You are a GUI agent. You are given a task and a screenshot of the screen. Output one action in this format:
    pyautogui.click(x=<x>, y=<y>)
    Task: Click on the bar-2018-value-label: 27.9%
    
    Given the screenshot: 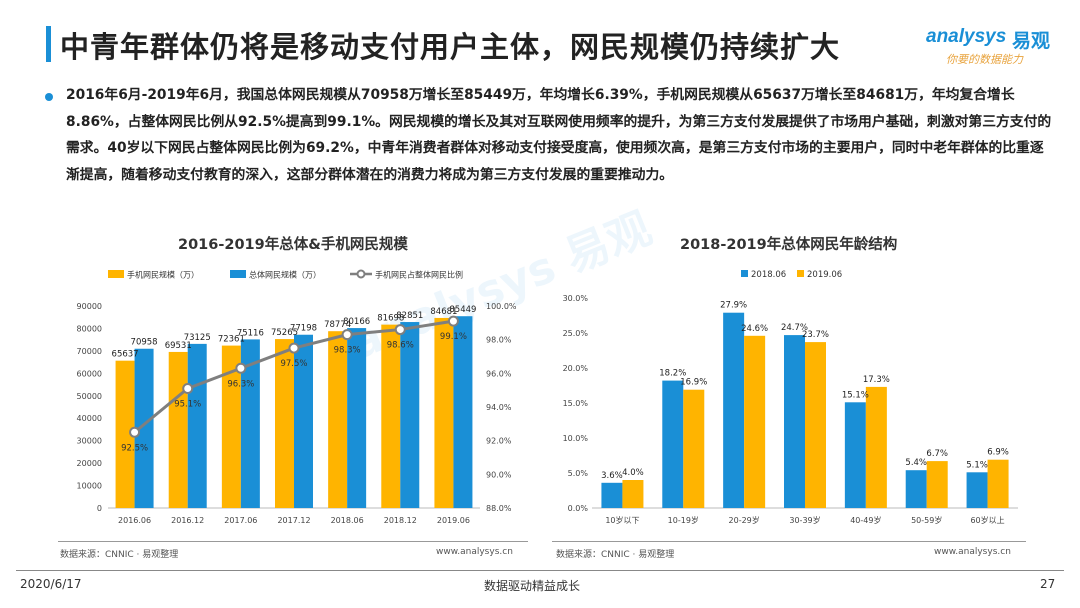 What is the action you would take?
    pyautogui.click(x=733, y=306)
    